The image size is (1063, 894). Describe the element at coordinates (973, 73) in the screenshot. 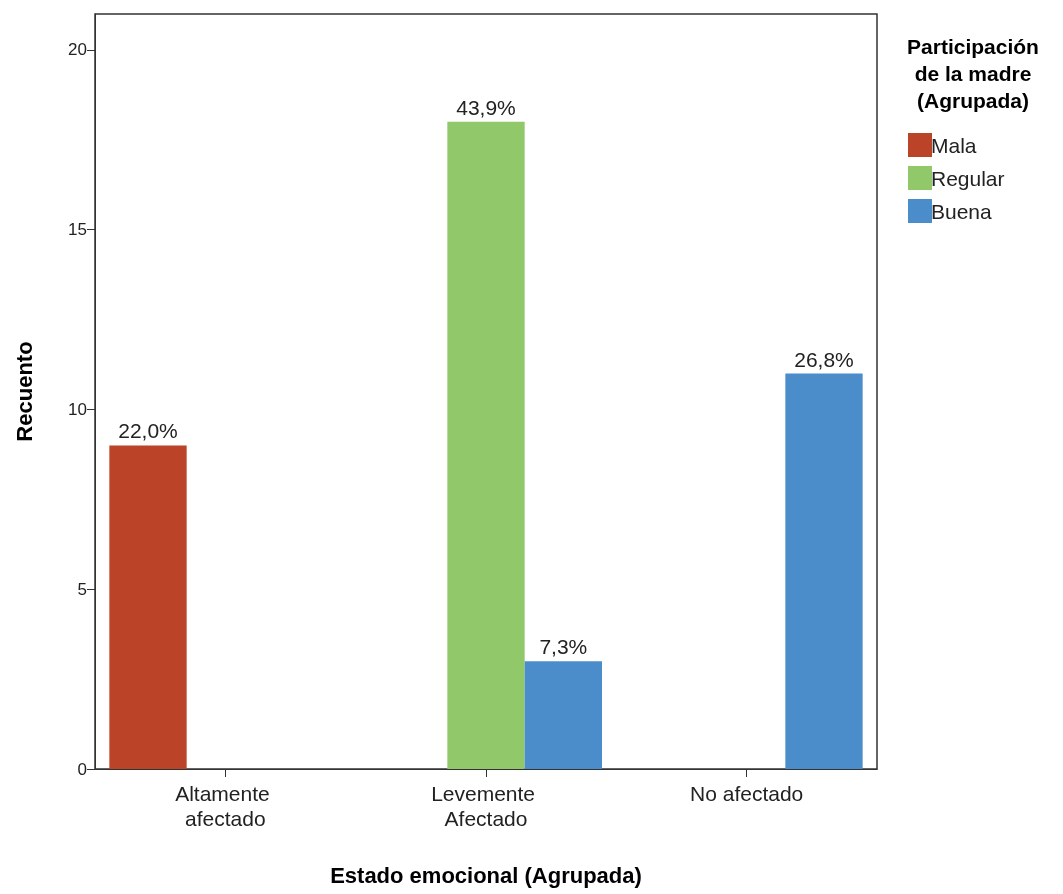

I see `legend-title: Participación de la madre (Agrupada)` at that location.